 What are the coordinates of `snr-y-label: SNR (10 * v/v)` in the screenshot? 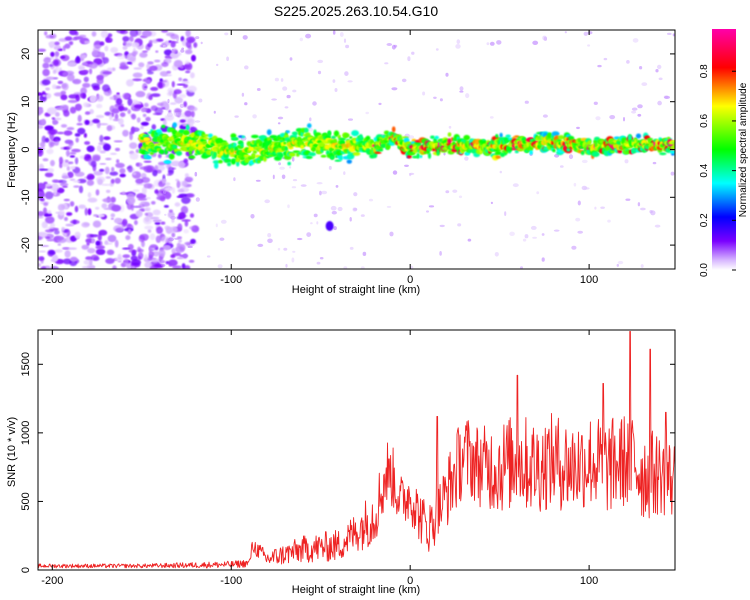 It's located at (12, 452).